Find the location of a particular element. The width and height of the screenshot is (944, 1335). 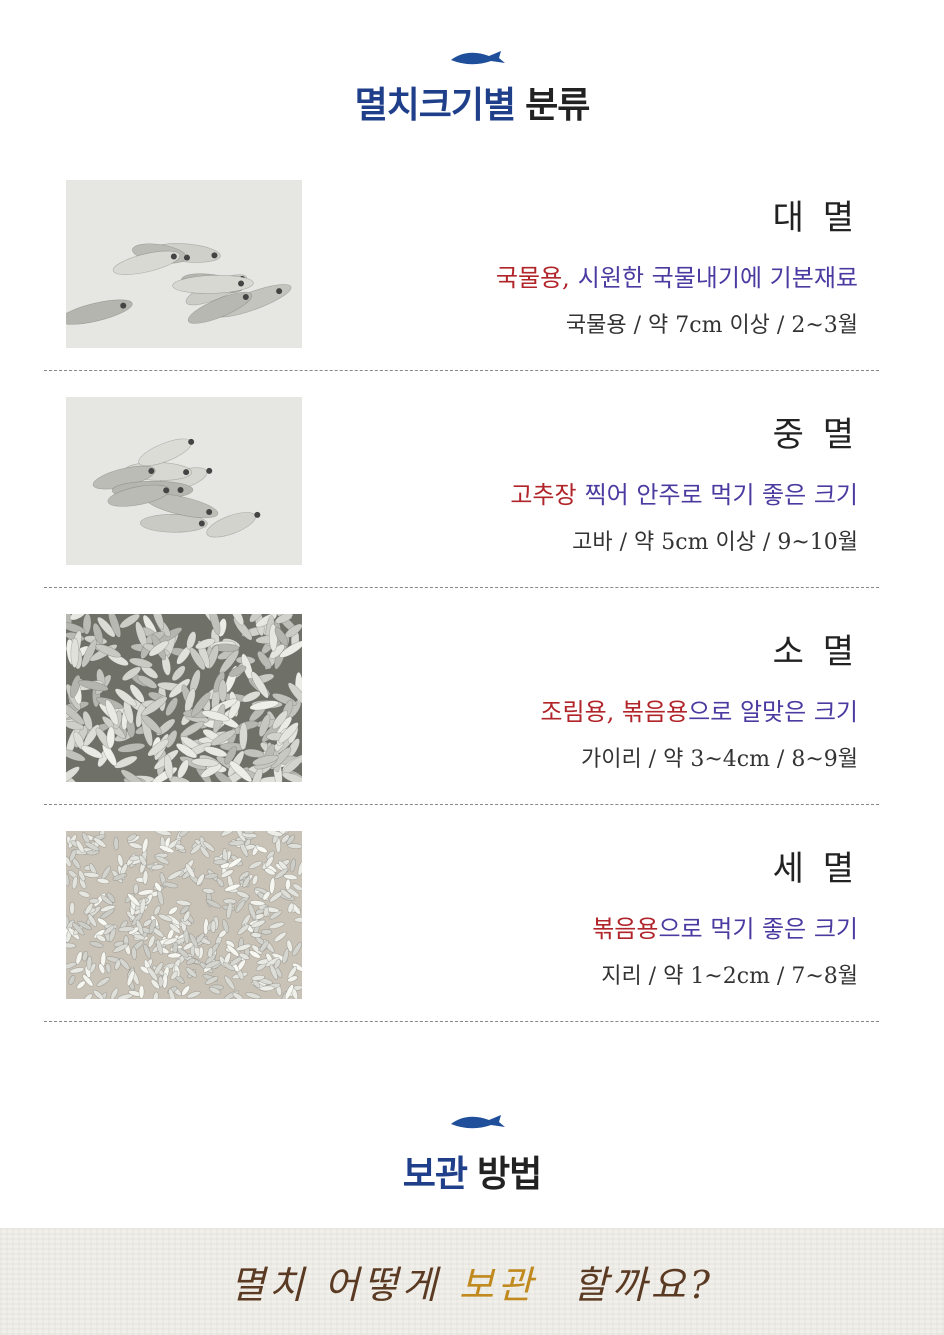

item-description: 조림용, 볶음용으로 알맞은 크기 is located at coordinates (699, 709).